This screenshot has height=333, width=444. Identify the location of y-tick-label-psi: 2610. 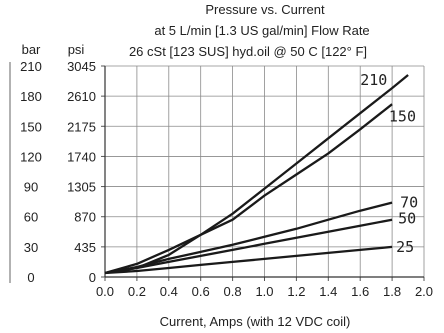
(81, 96).